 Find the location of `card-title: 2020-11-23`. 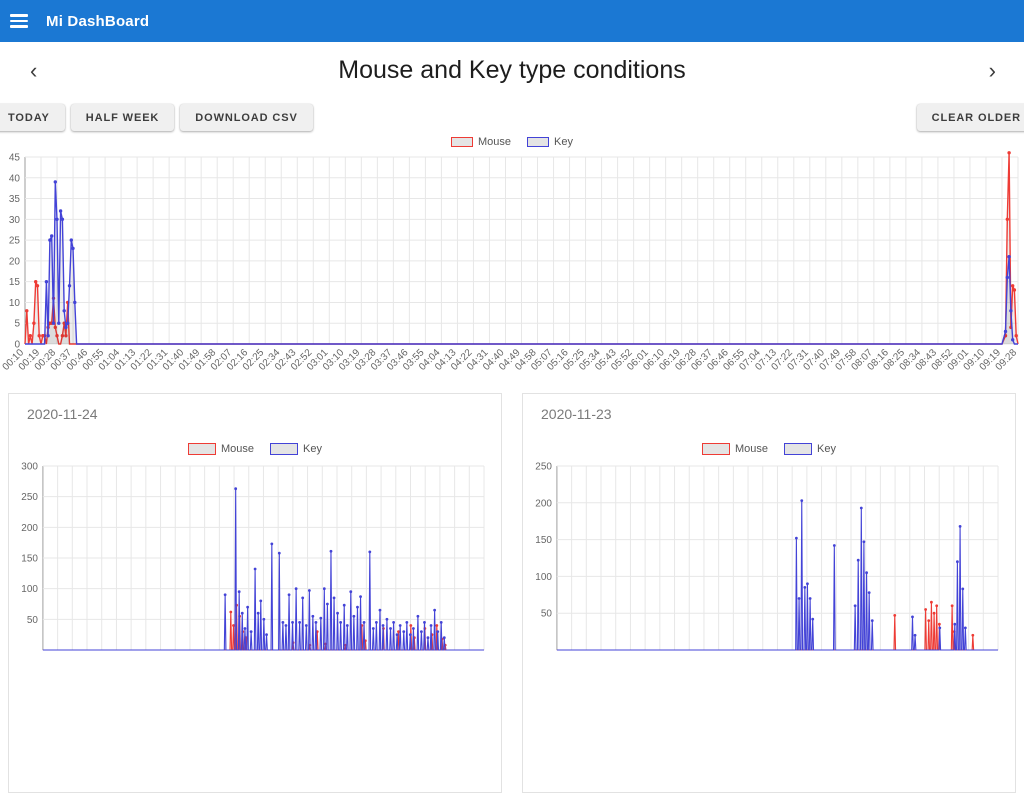

card-title: 2020-11-23 is located at coordinates (576, 414).